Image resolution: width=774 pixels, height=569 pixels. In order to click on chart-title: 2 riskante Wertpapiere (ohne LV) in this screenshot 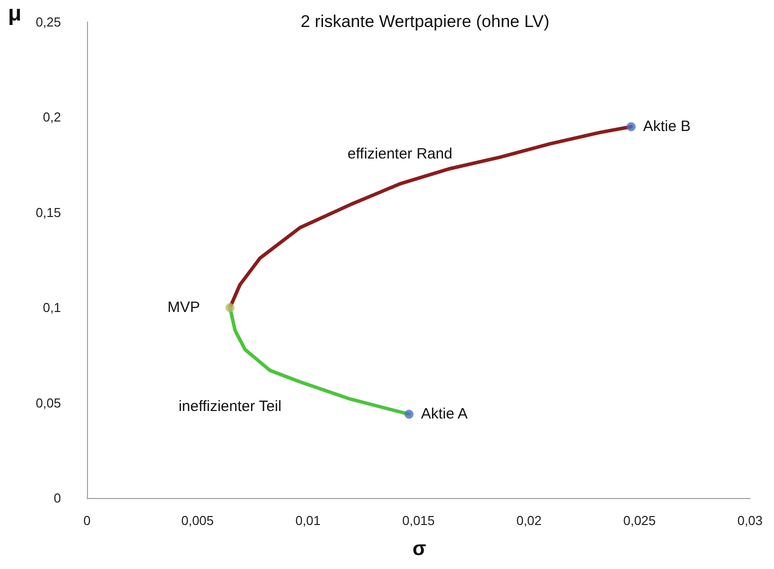, I will do `click(425, 21)`.